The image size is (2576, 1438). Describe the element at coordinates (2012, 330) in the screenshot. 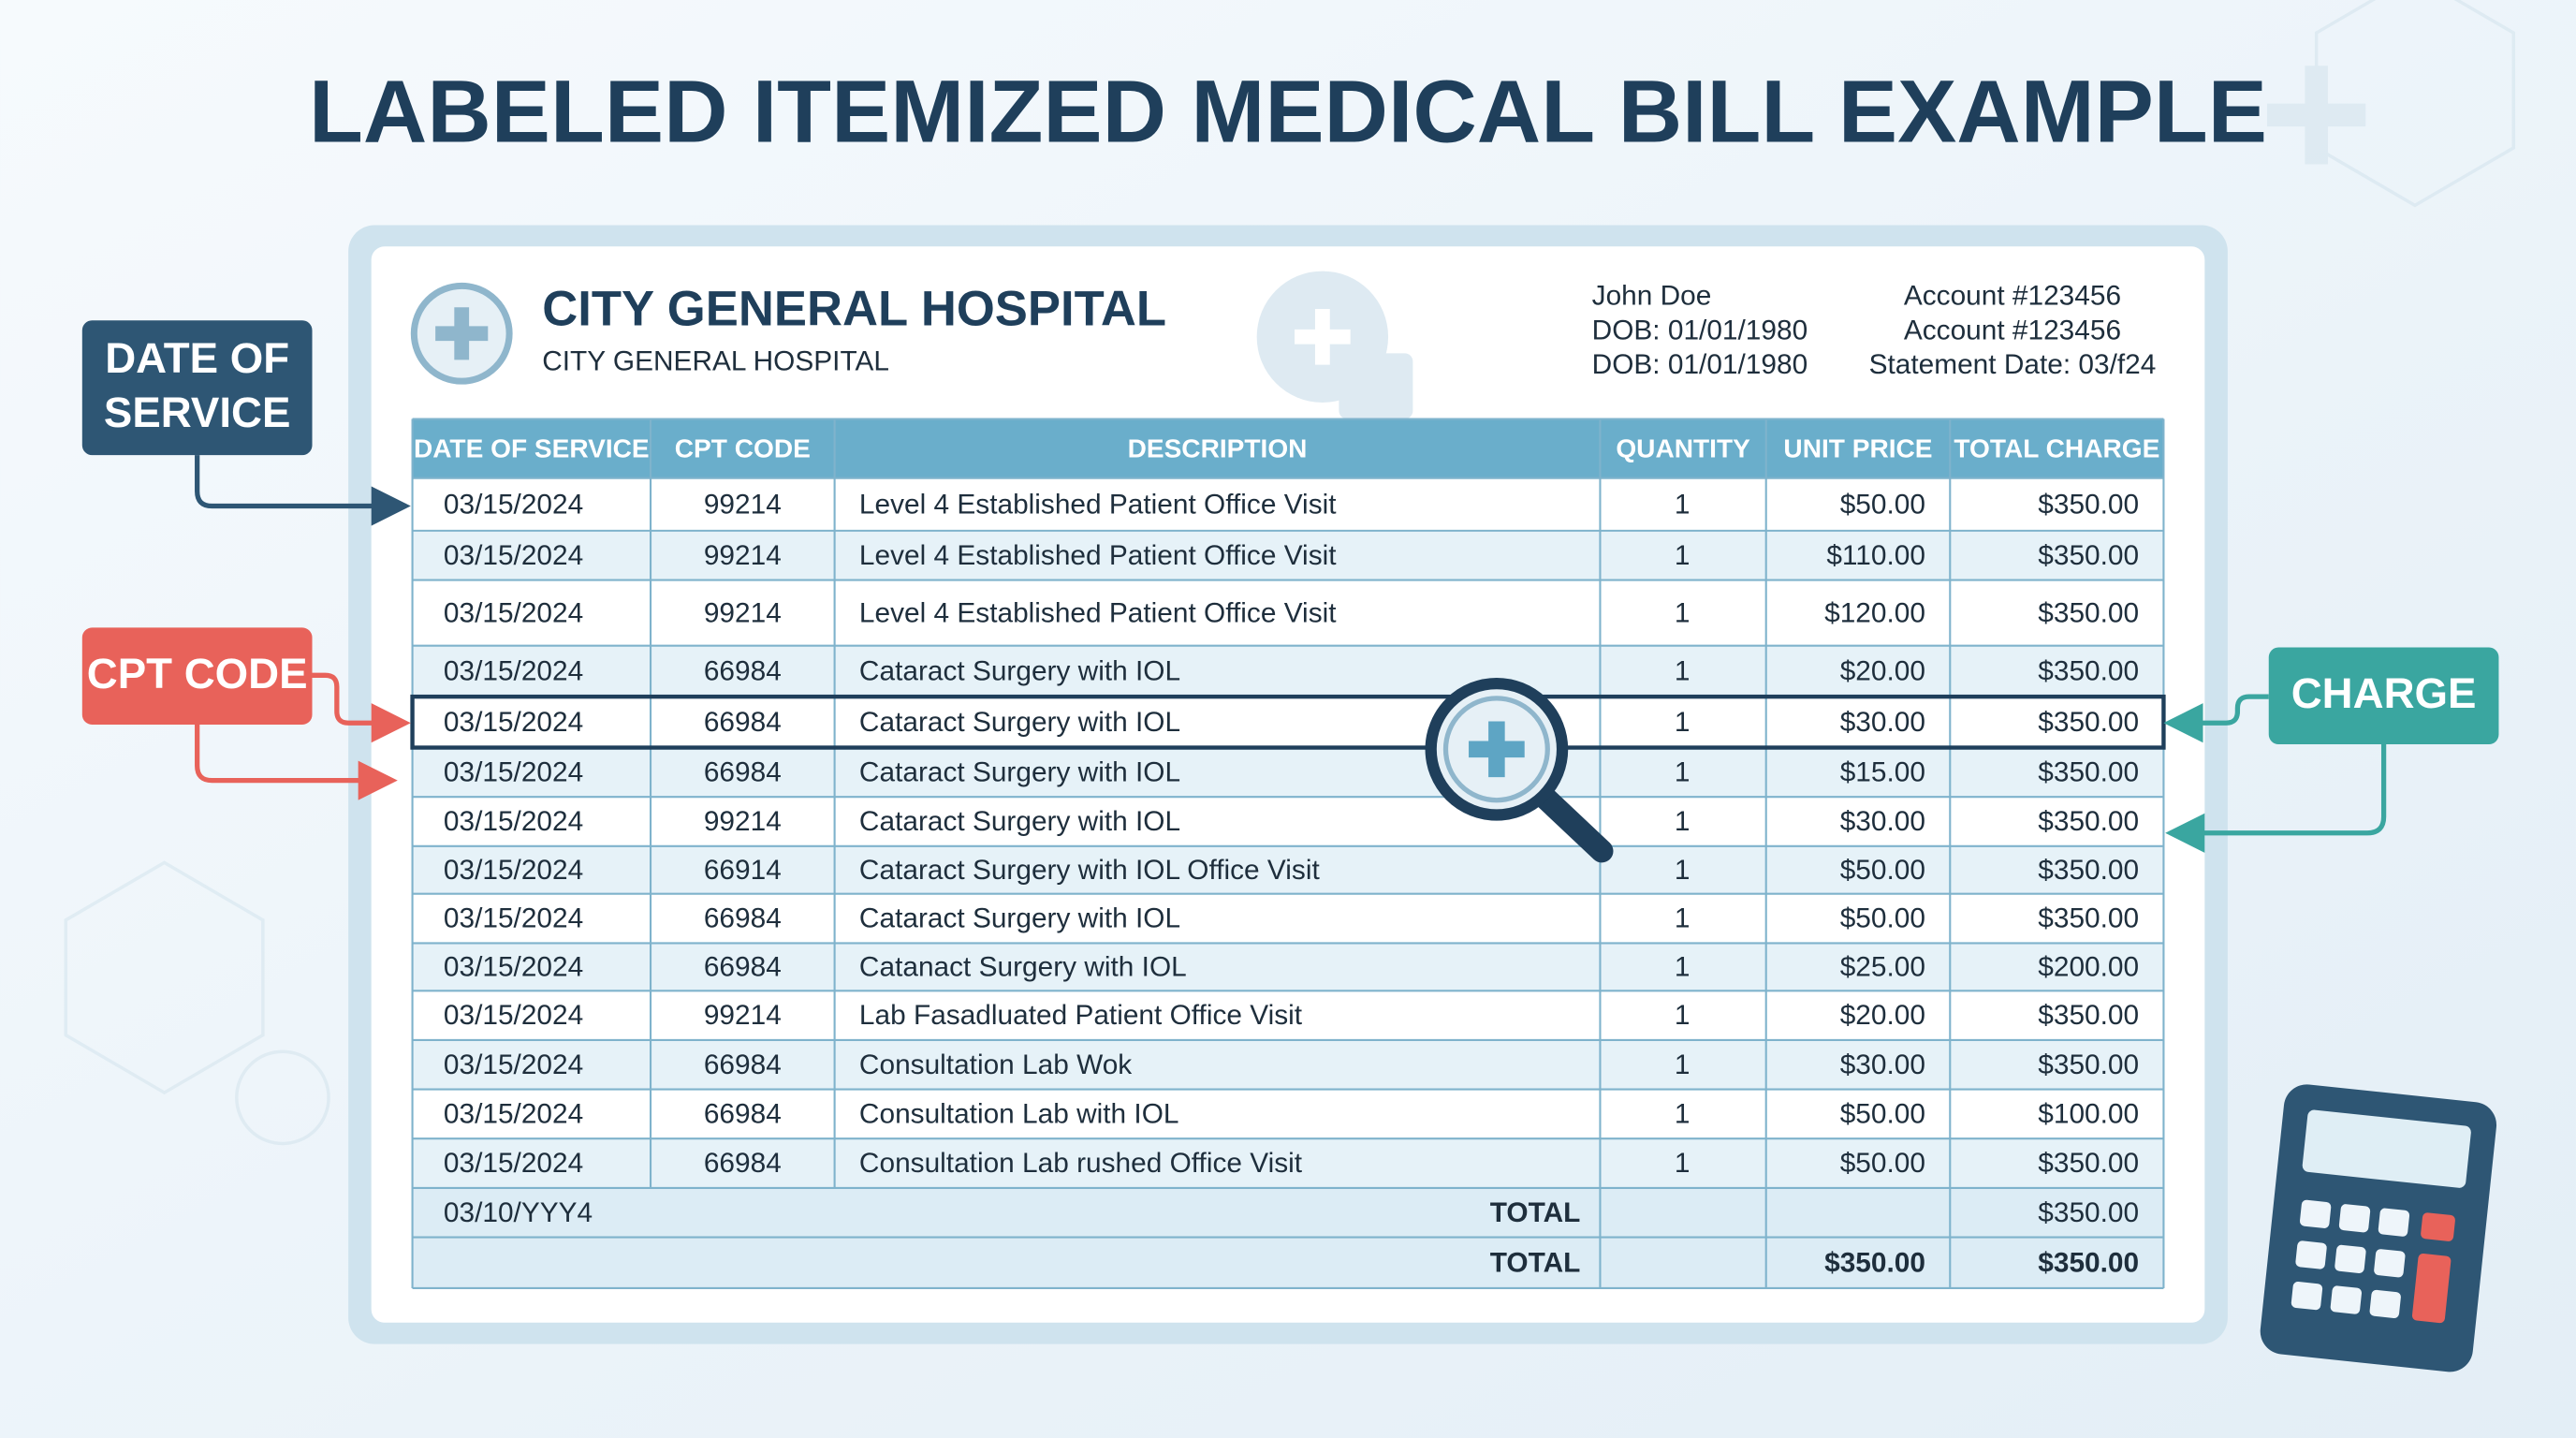

I see `account-line: Account #123456` at that location.